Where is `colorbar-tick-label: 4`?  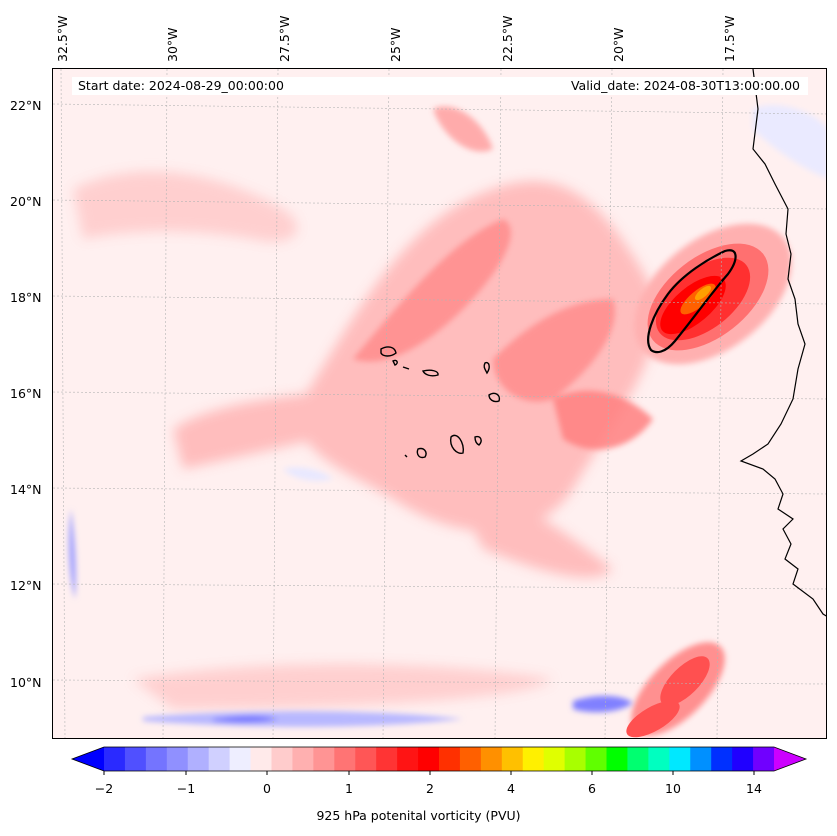 colorbar-tick-label: 4 is located at coordinates (511, 788).